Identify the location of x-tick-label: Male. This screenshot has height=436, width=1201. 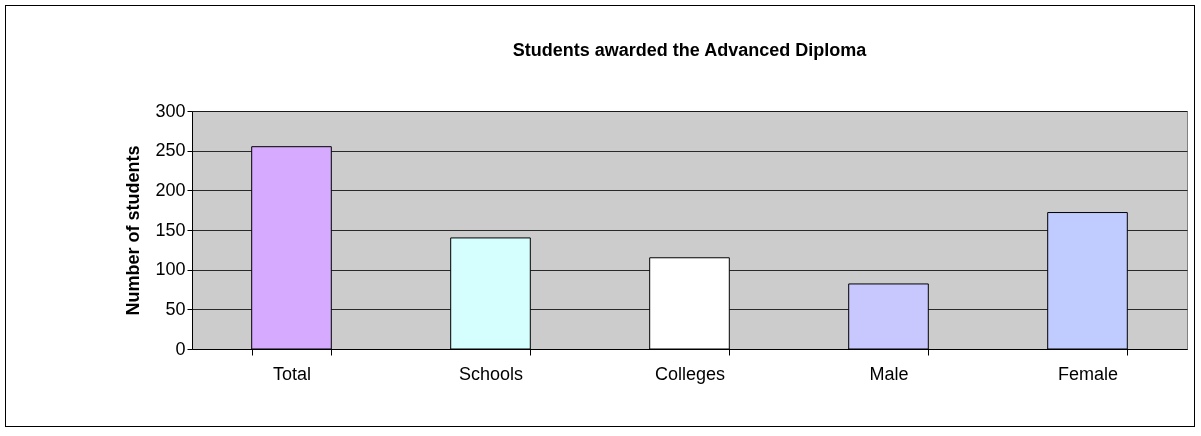
(889, 373).